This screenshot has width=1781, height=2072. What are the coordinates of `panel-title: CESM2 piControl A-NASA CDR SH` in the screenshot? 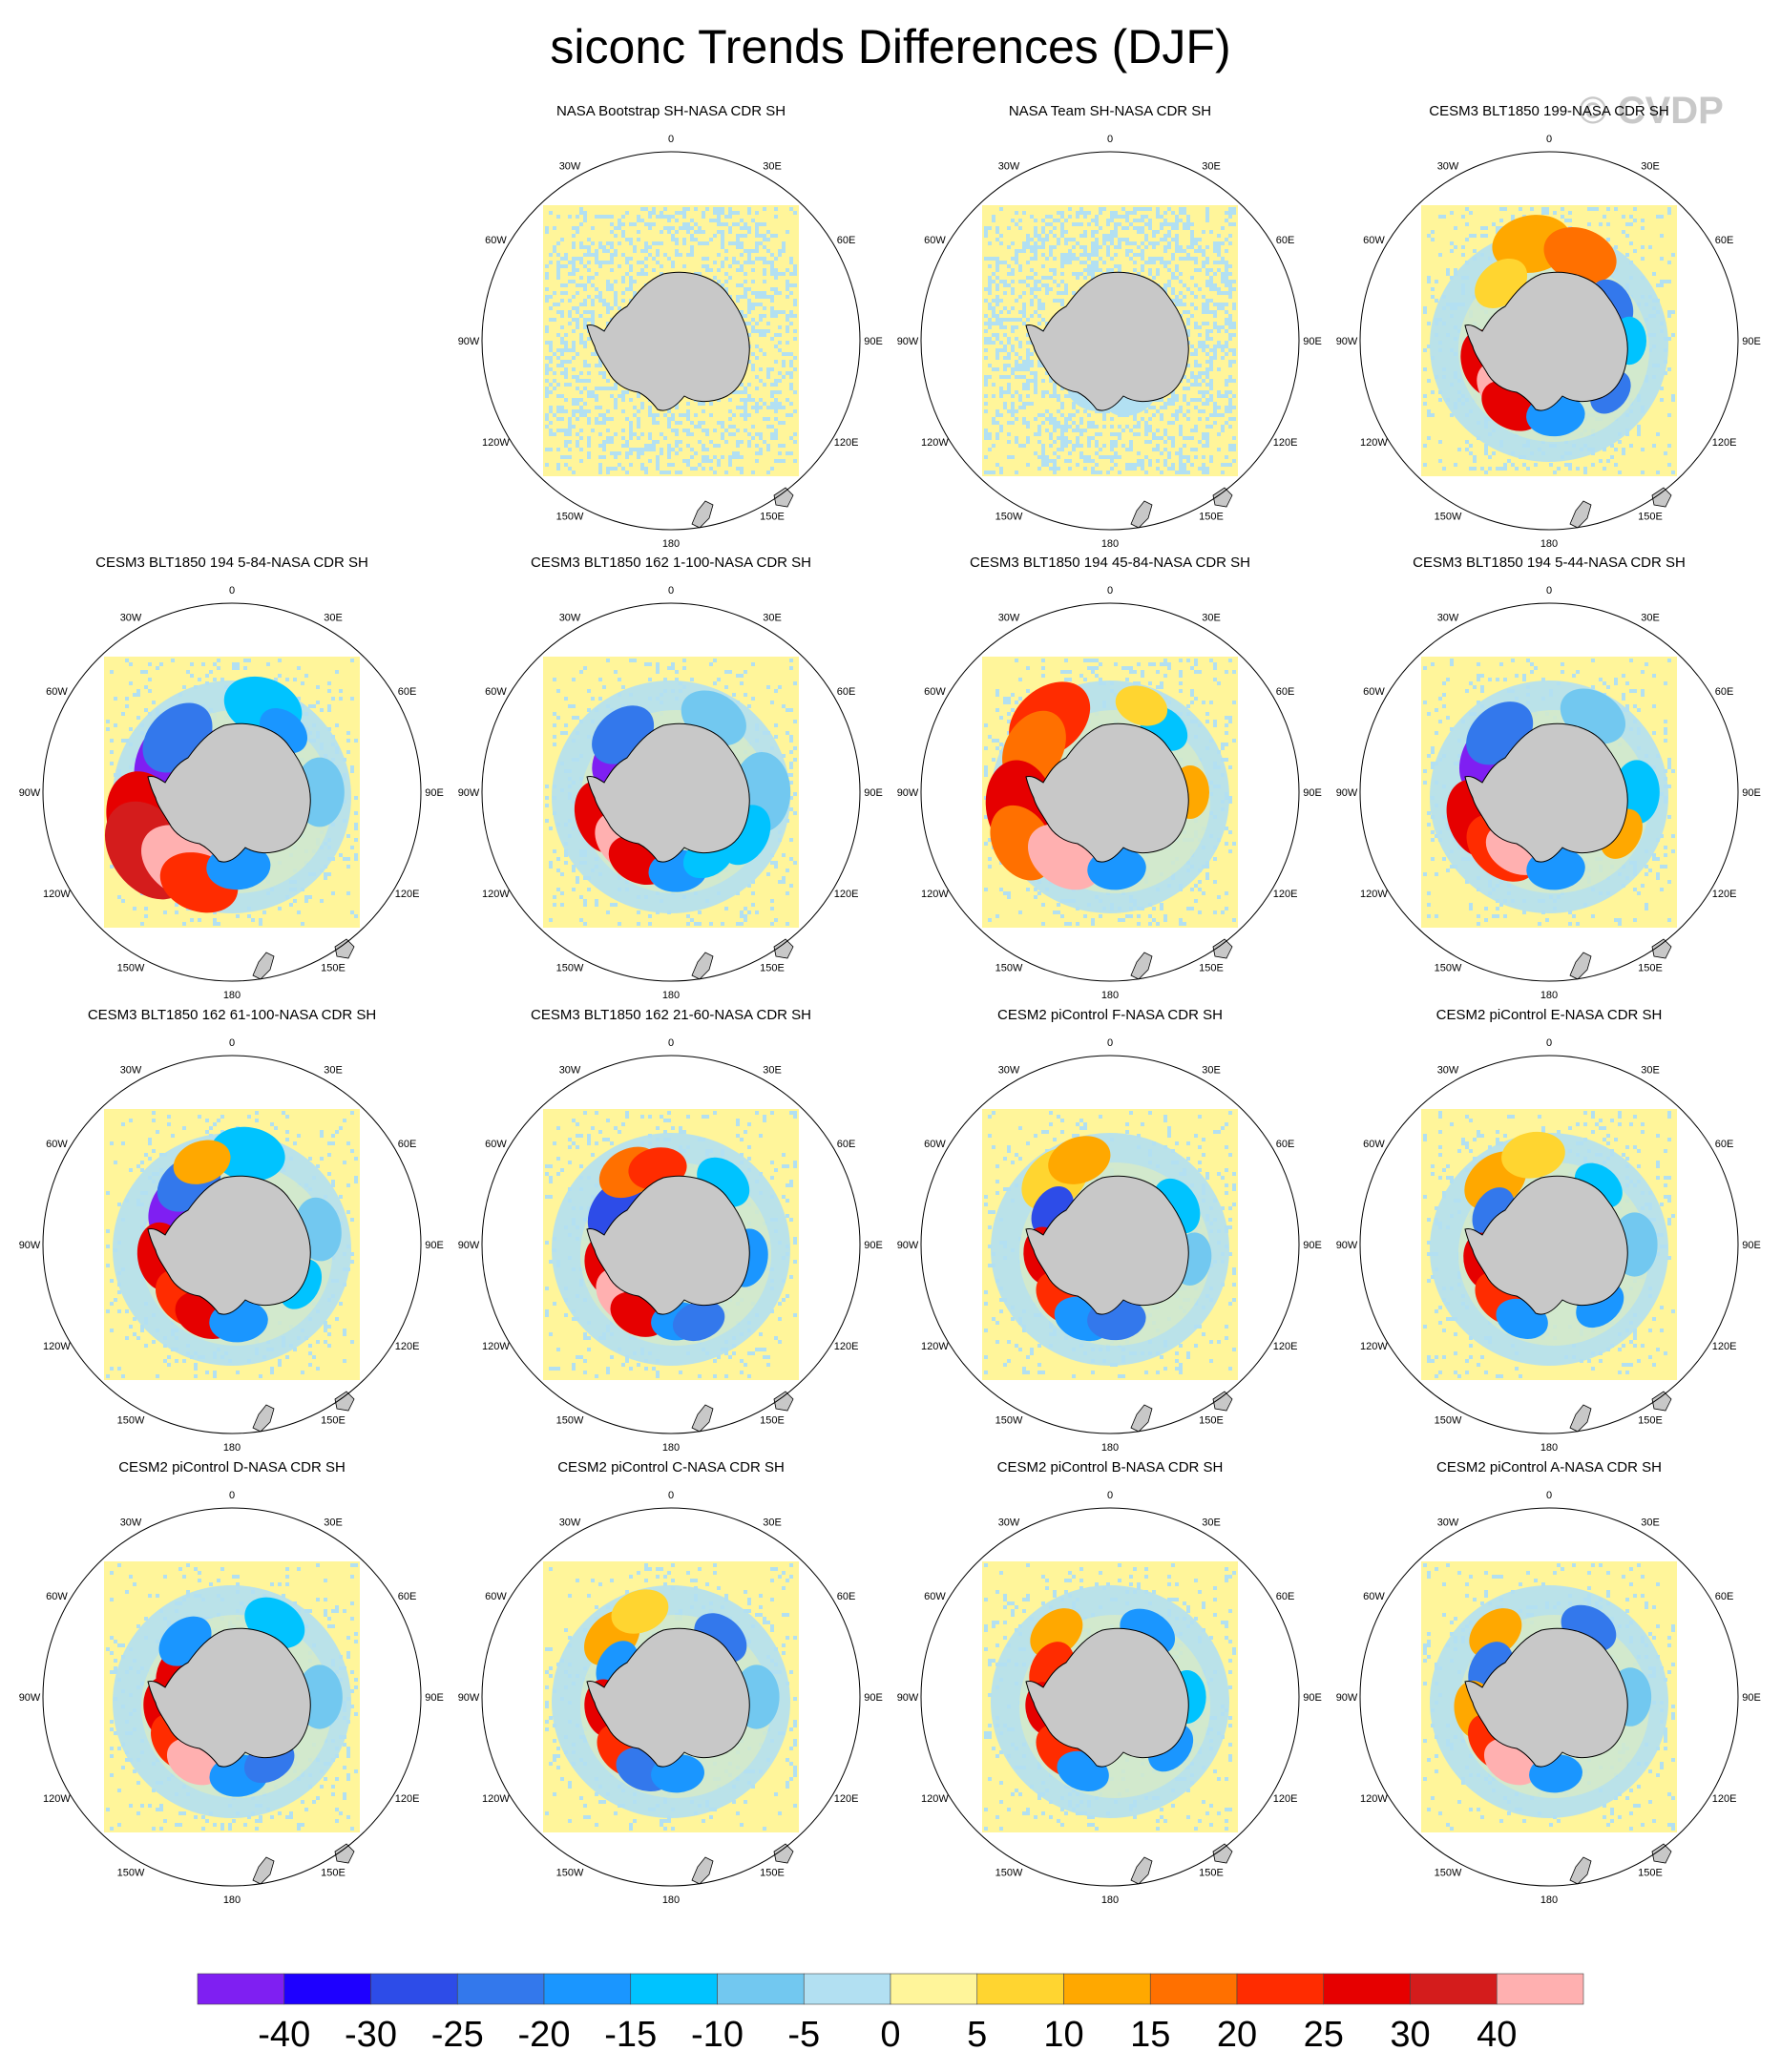 It's located at (1549, 1467).